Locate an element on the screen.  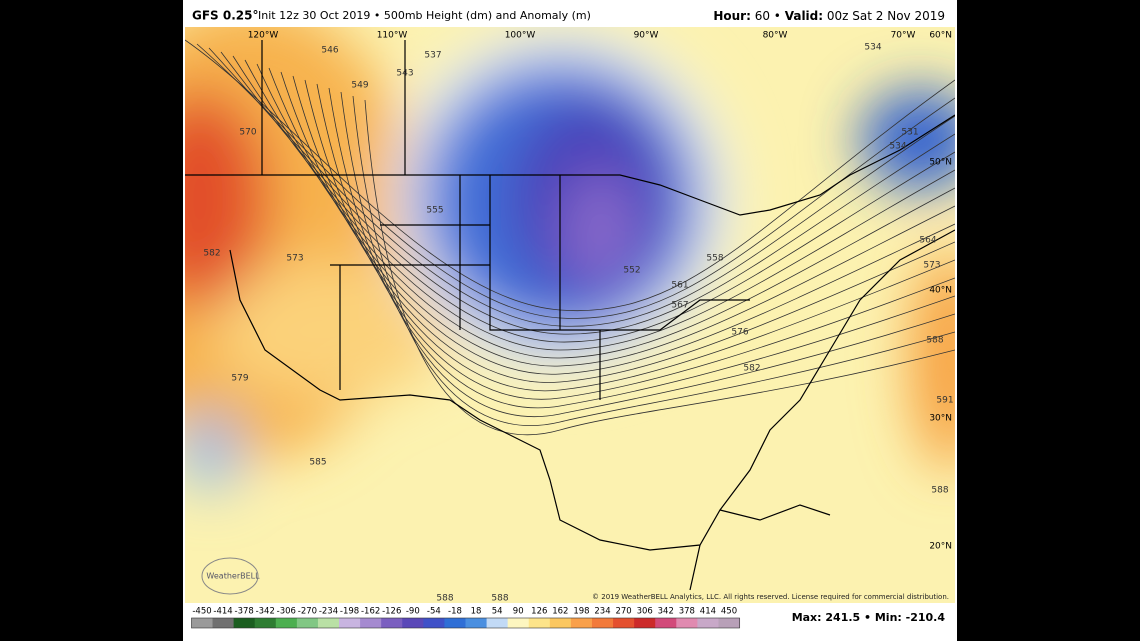
colorbar-label: 378 is located at coordinates (687, 612).